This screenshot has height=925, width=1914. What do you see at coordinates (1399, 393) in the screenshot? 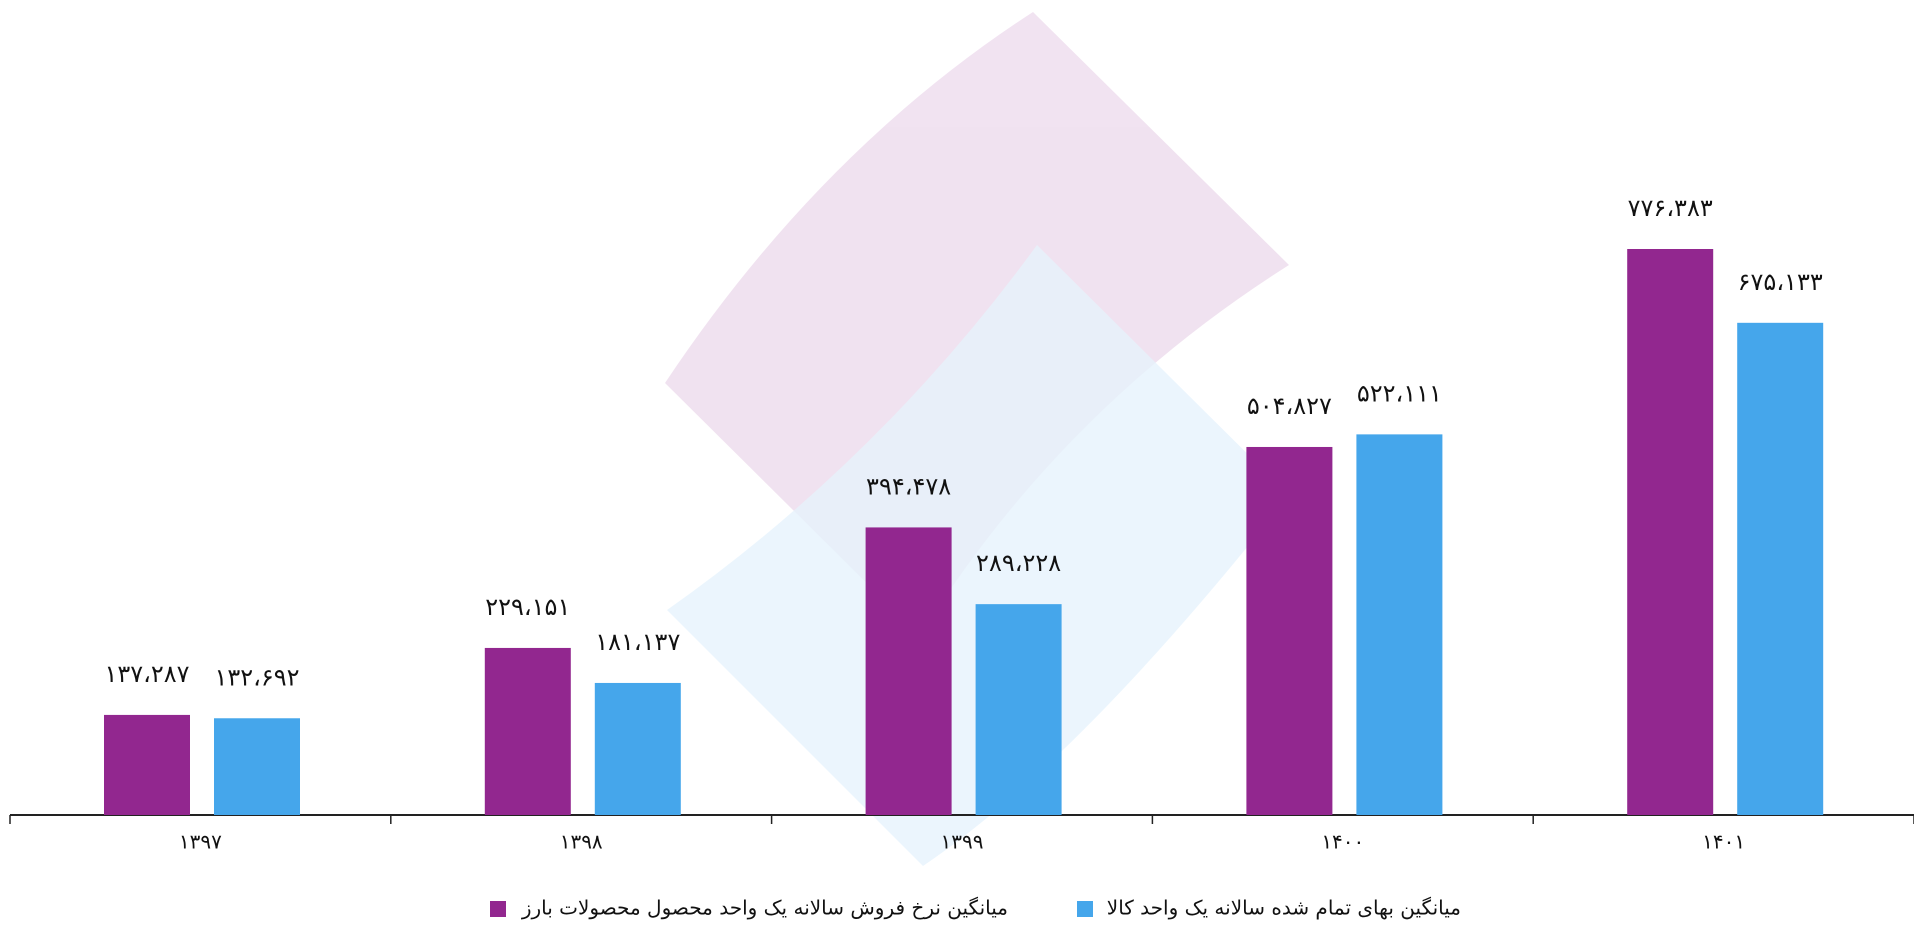
I see `value-label: ۵۲۲،۱۱۱` at bounding box center [1399, 393].